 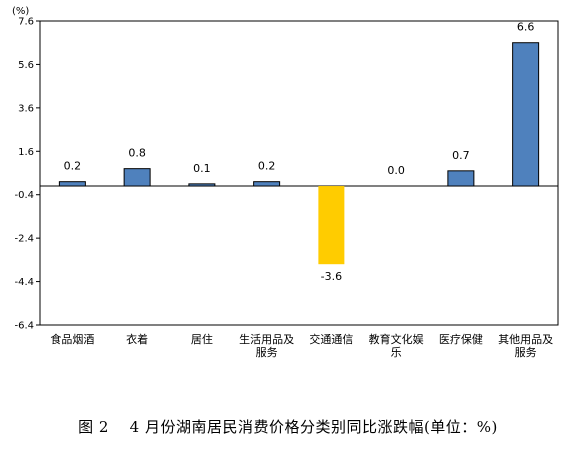 I want to click on y-tick-label: 1.6, so click(x=26, y=152).